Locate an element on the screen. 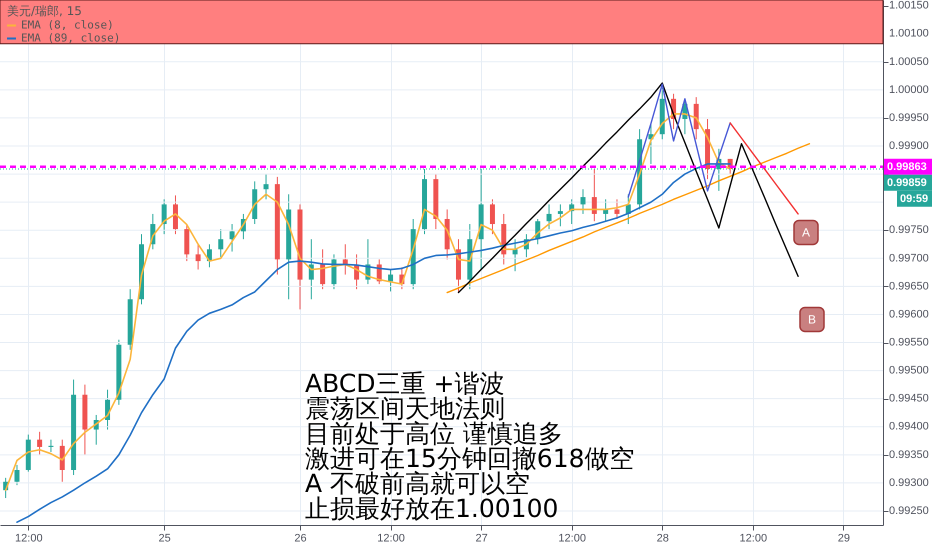 The image size is (932, 550). y-tick-label: 0.99950 is located at coordinates (909, 118).